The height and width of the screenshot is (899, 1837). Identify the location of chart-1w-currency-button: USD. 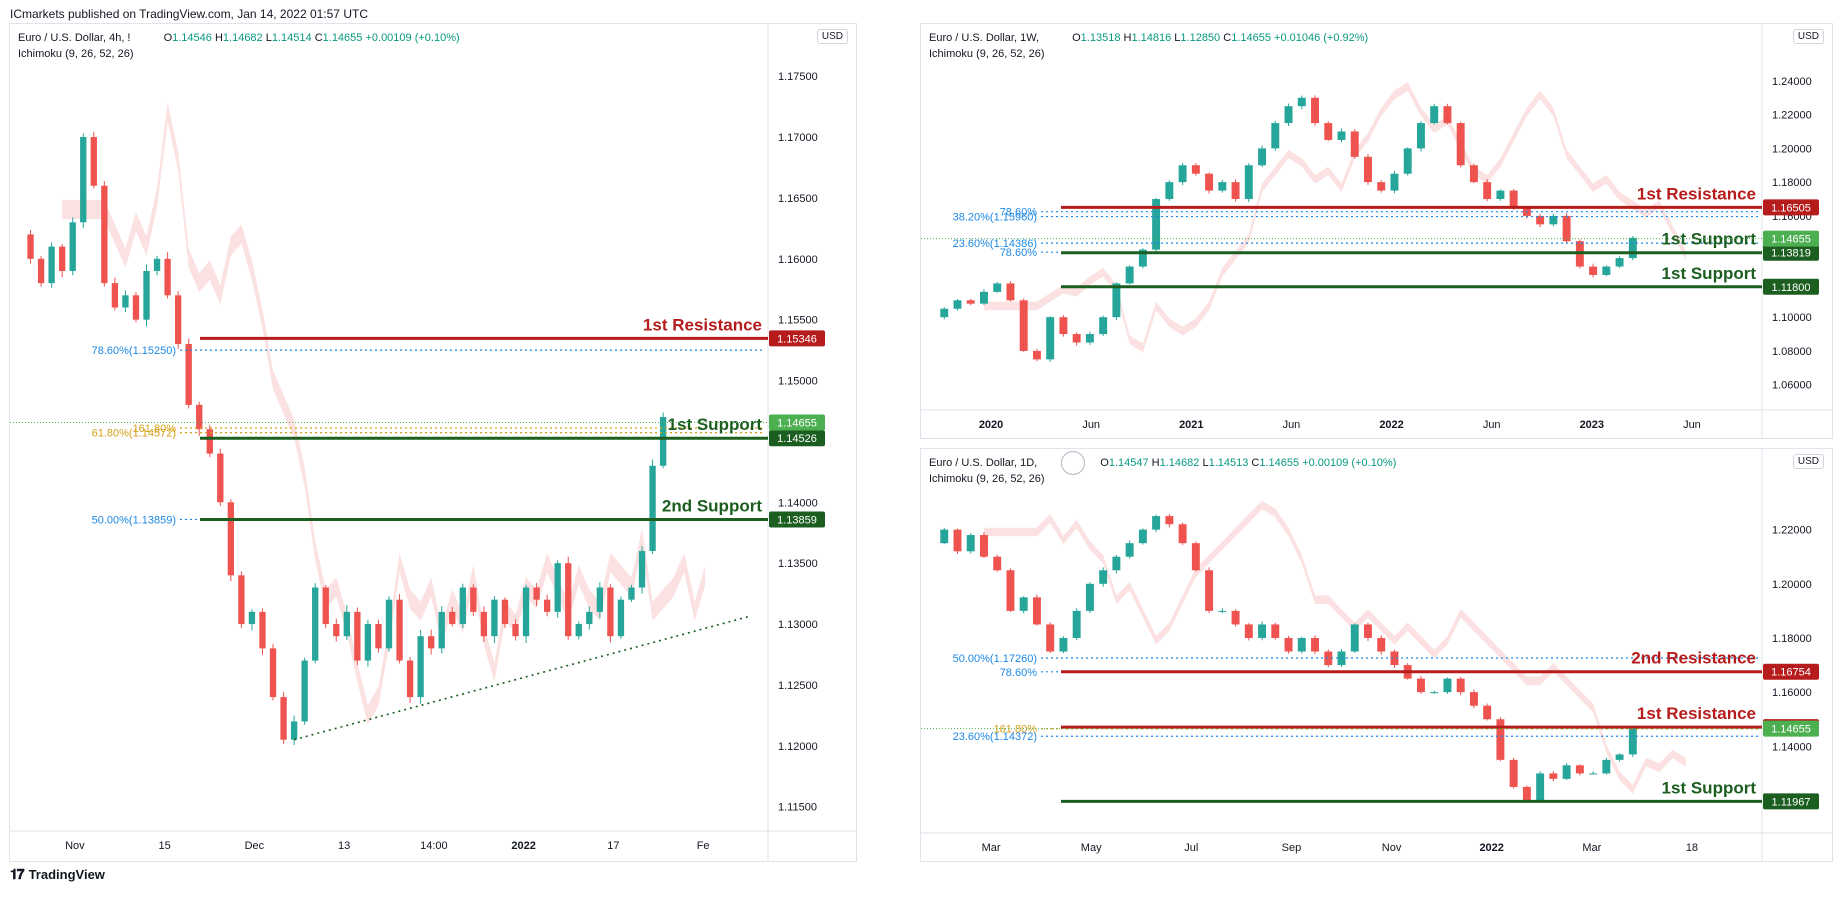
(1808, 36).